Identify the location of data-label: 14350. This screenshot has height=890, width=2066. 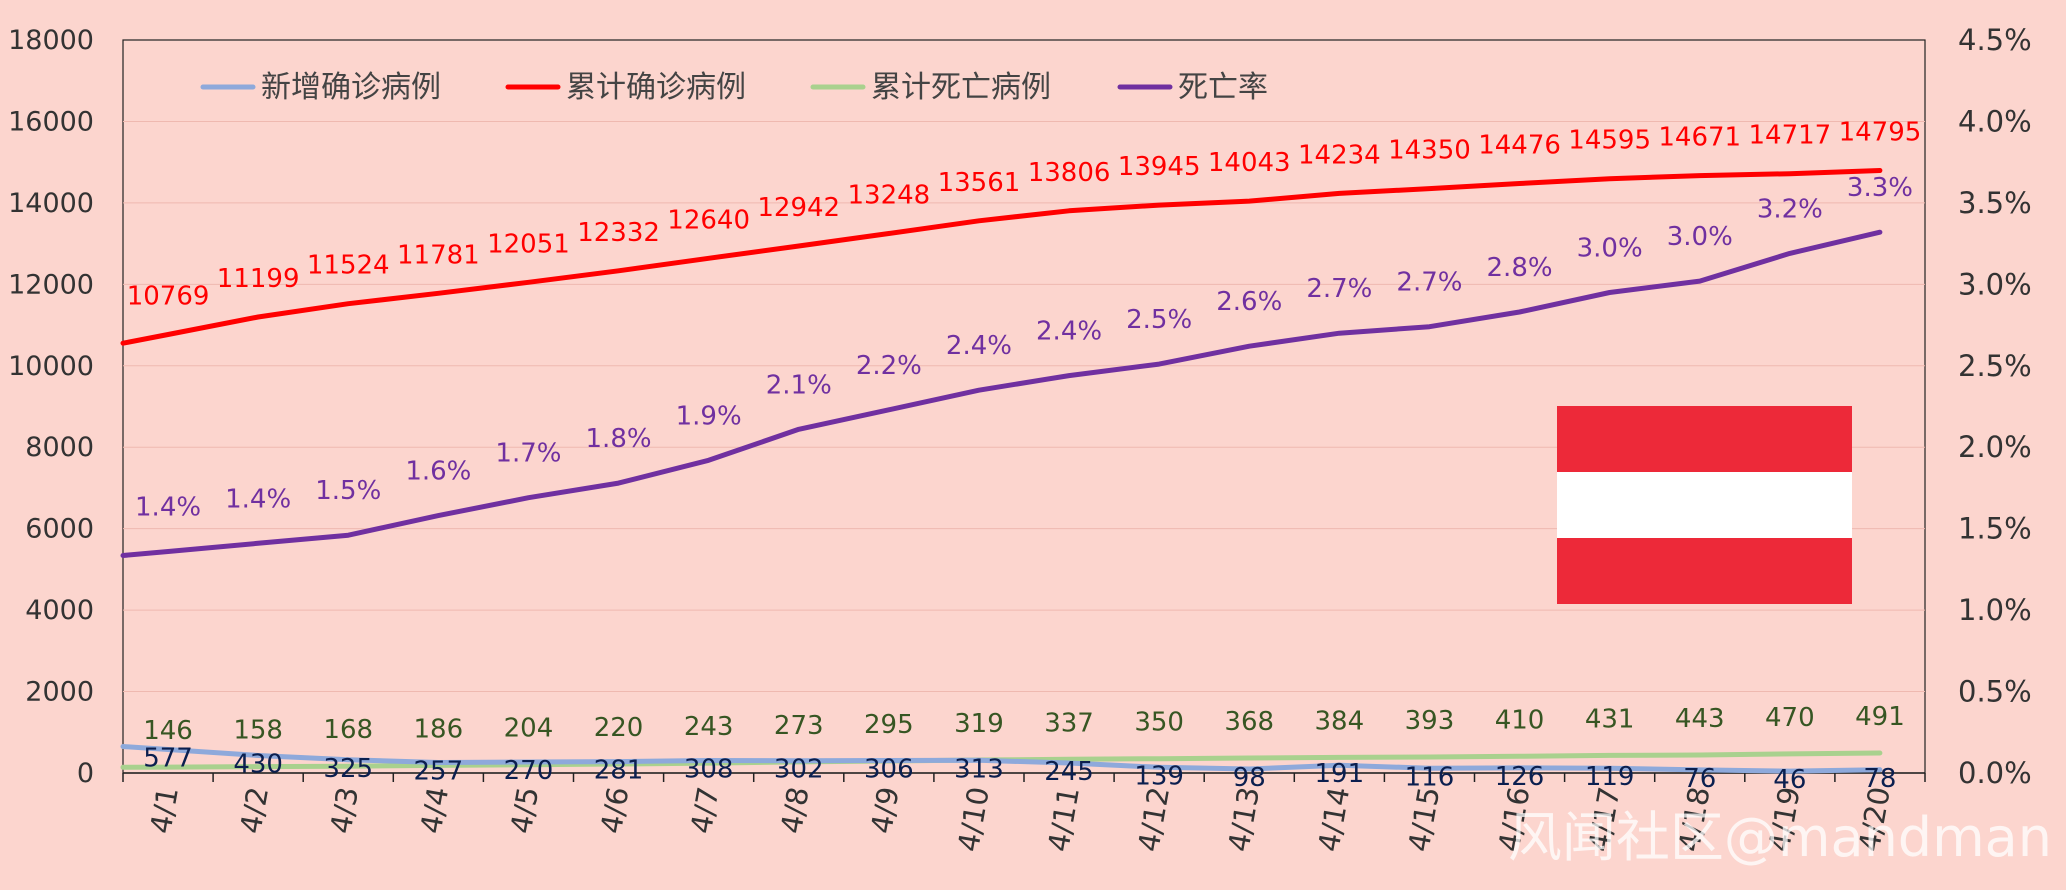
(1429, 151).